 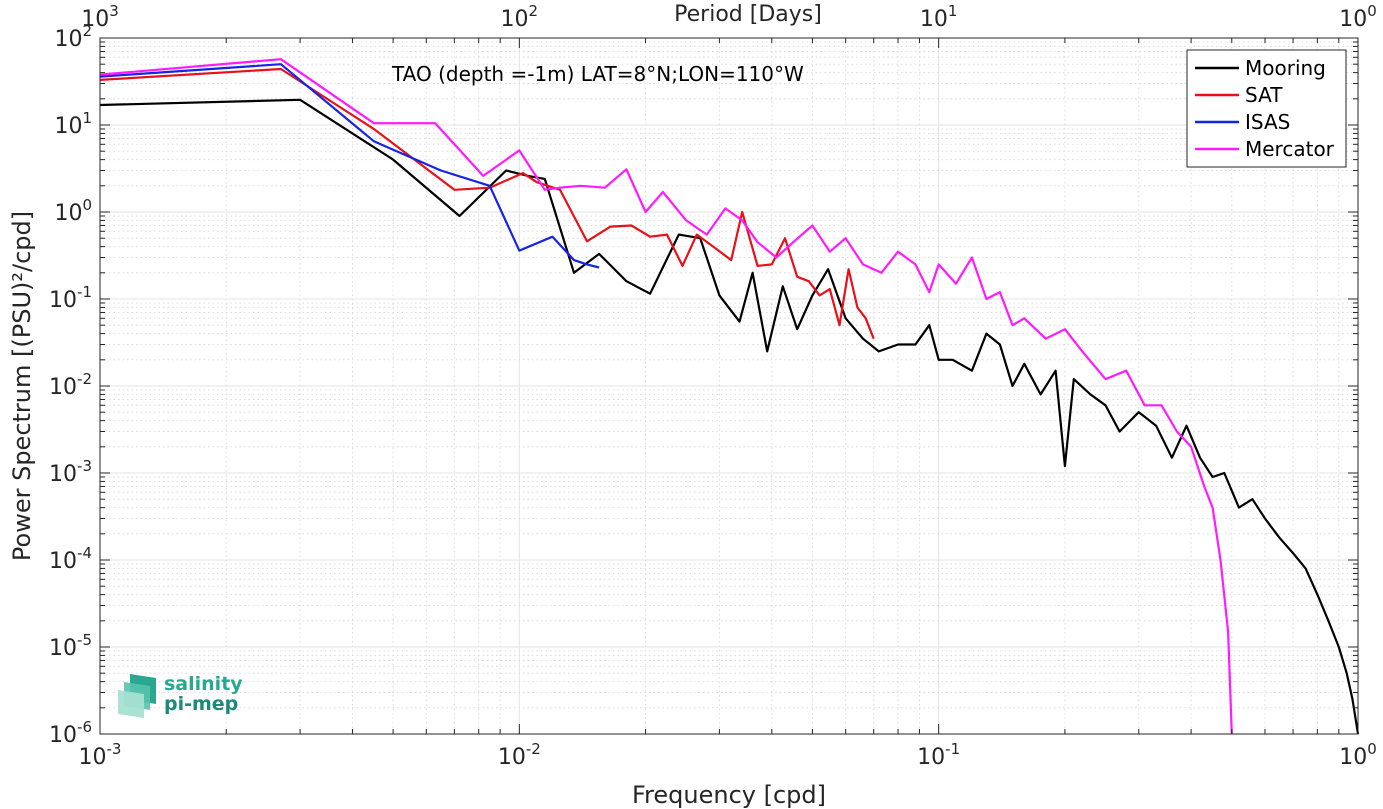 I want to click on y-tick-label: 10⁻⁴, so click(x=70, y=559).